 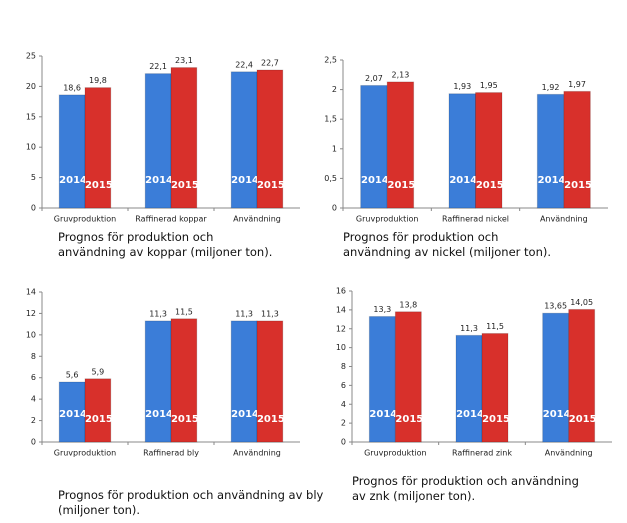 What do you see at coordinates (489, 85) in the screenshot?
I see `value-label: 1,95` at bounding box center [489, 85].